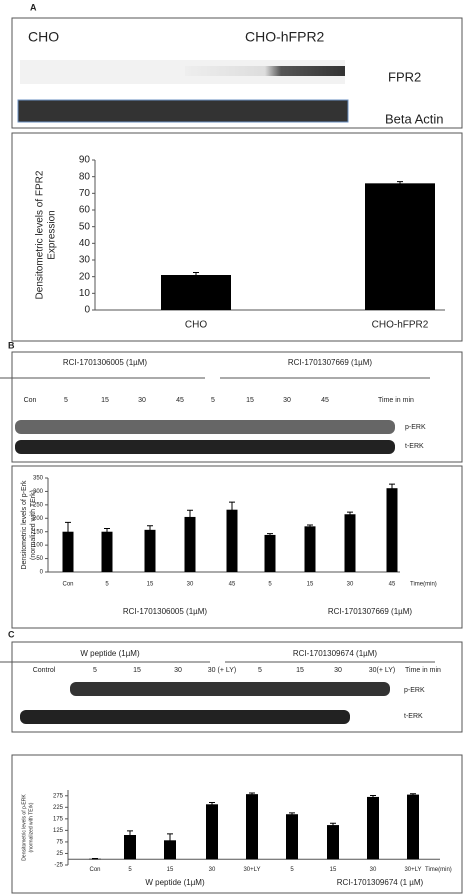 The width and height of the screenshot is (474, 896). I want to click on lane-label: Con, so click(30, 400).